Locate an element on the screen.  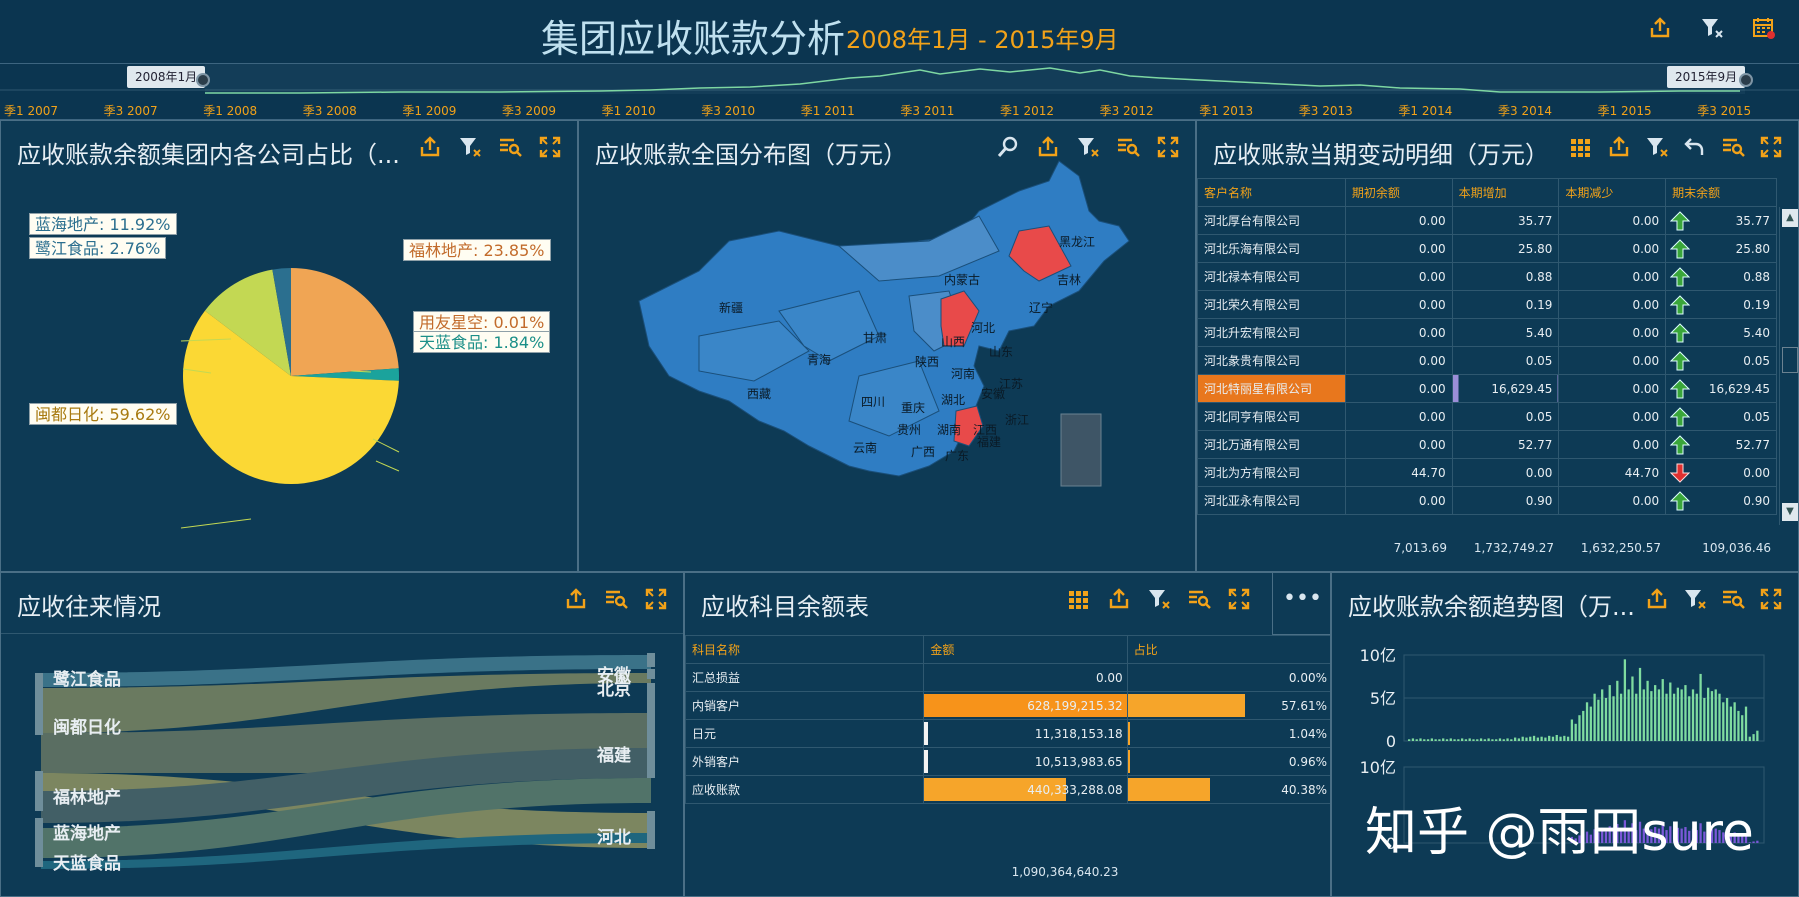
table-row: 河北禄本有限公司 0.00 0.88 0.00 0.88 is located at coordinates (1487, 276).